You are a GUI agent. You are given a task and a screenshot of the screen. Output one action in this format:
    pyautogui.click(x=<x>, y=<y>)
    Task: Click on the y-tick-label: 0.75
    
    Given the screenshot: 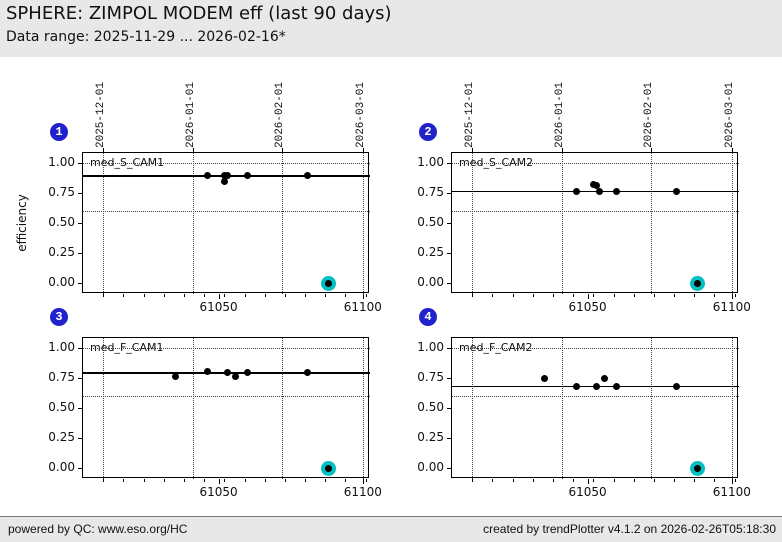 What is the action you would take?
    pyautogui.click(x=61, y=376)
    